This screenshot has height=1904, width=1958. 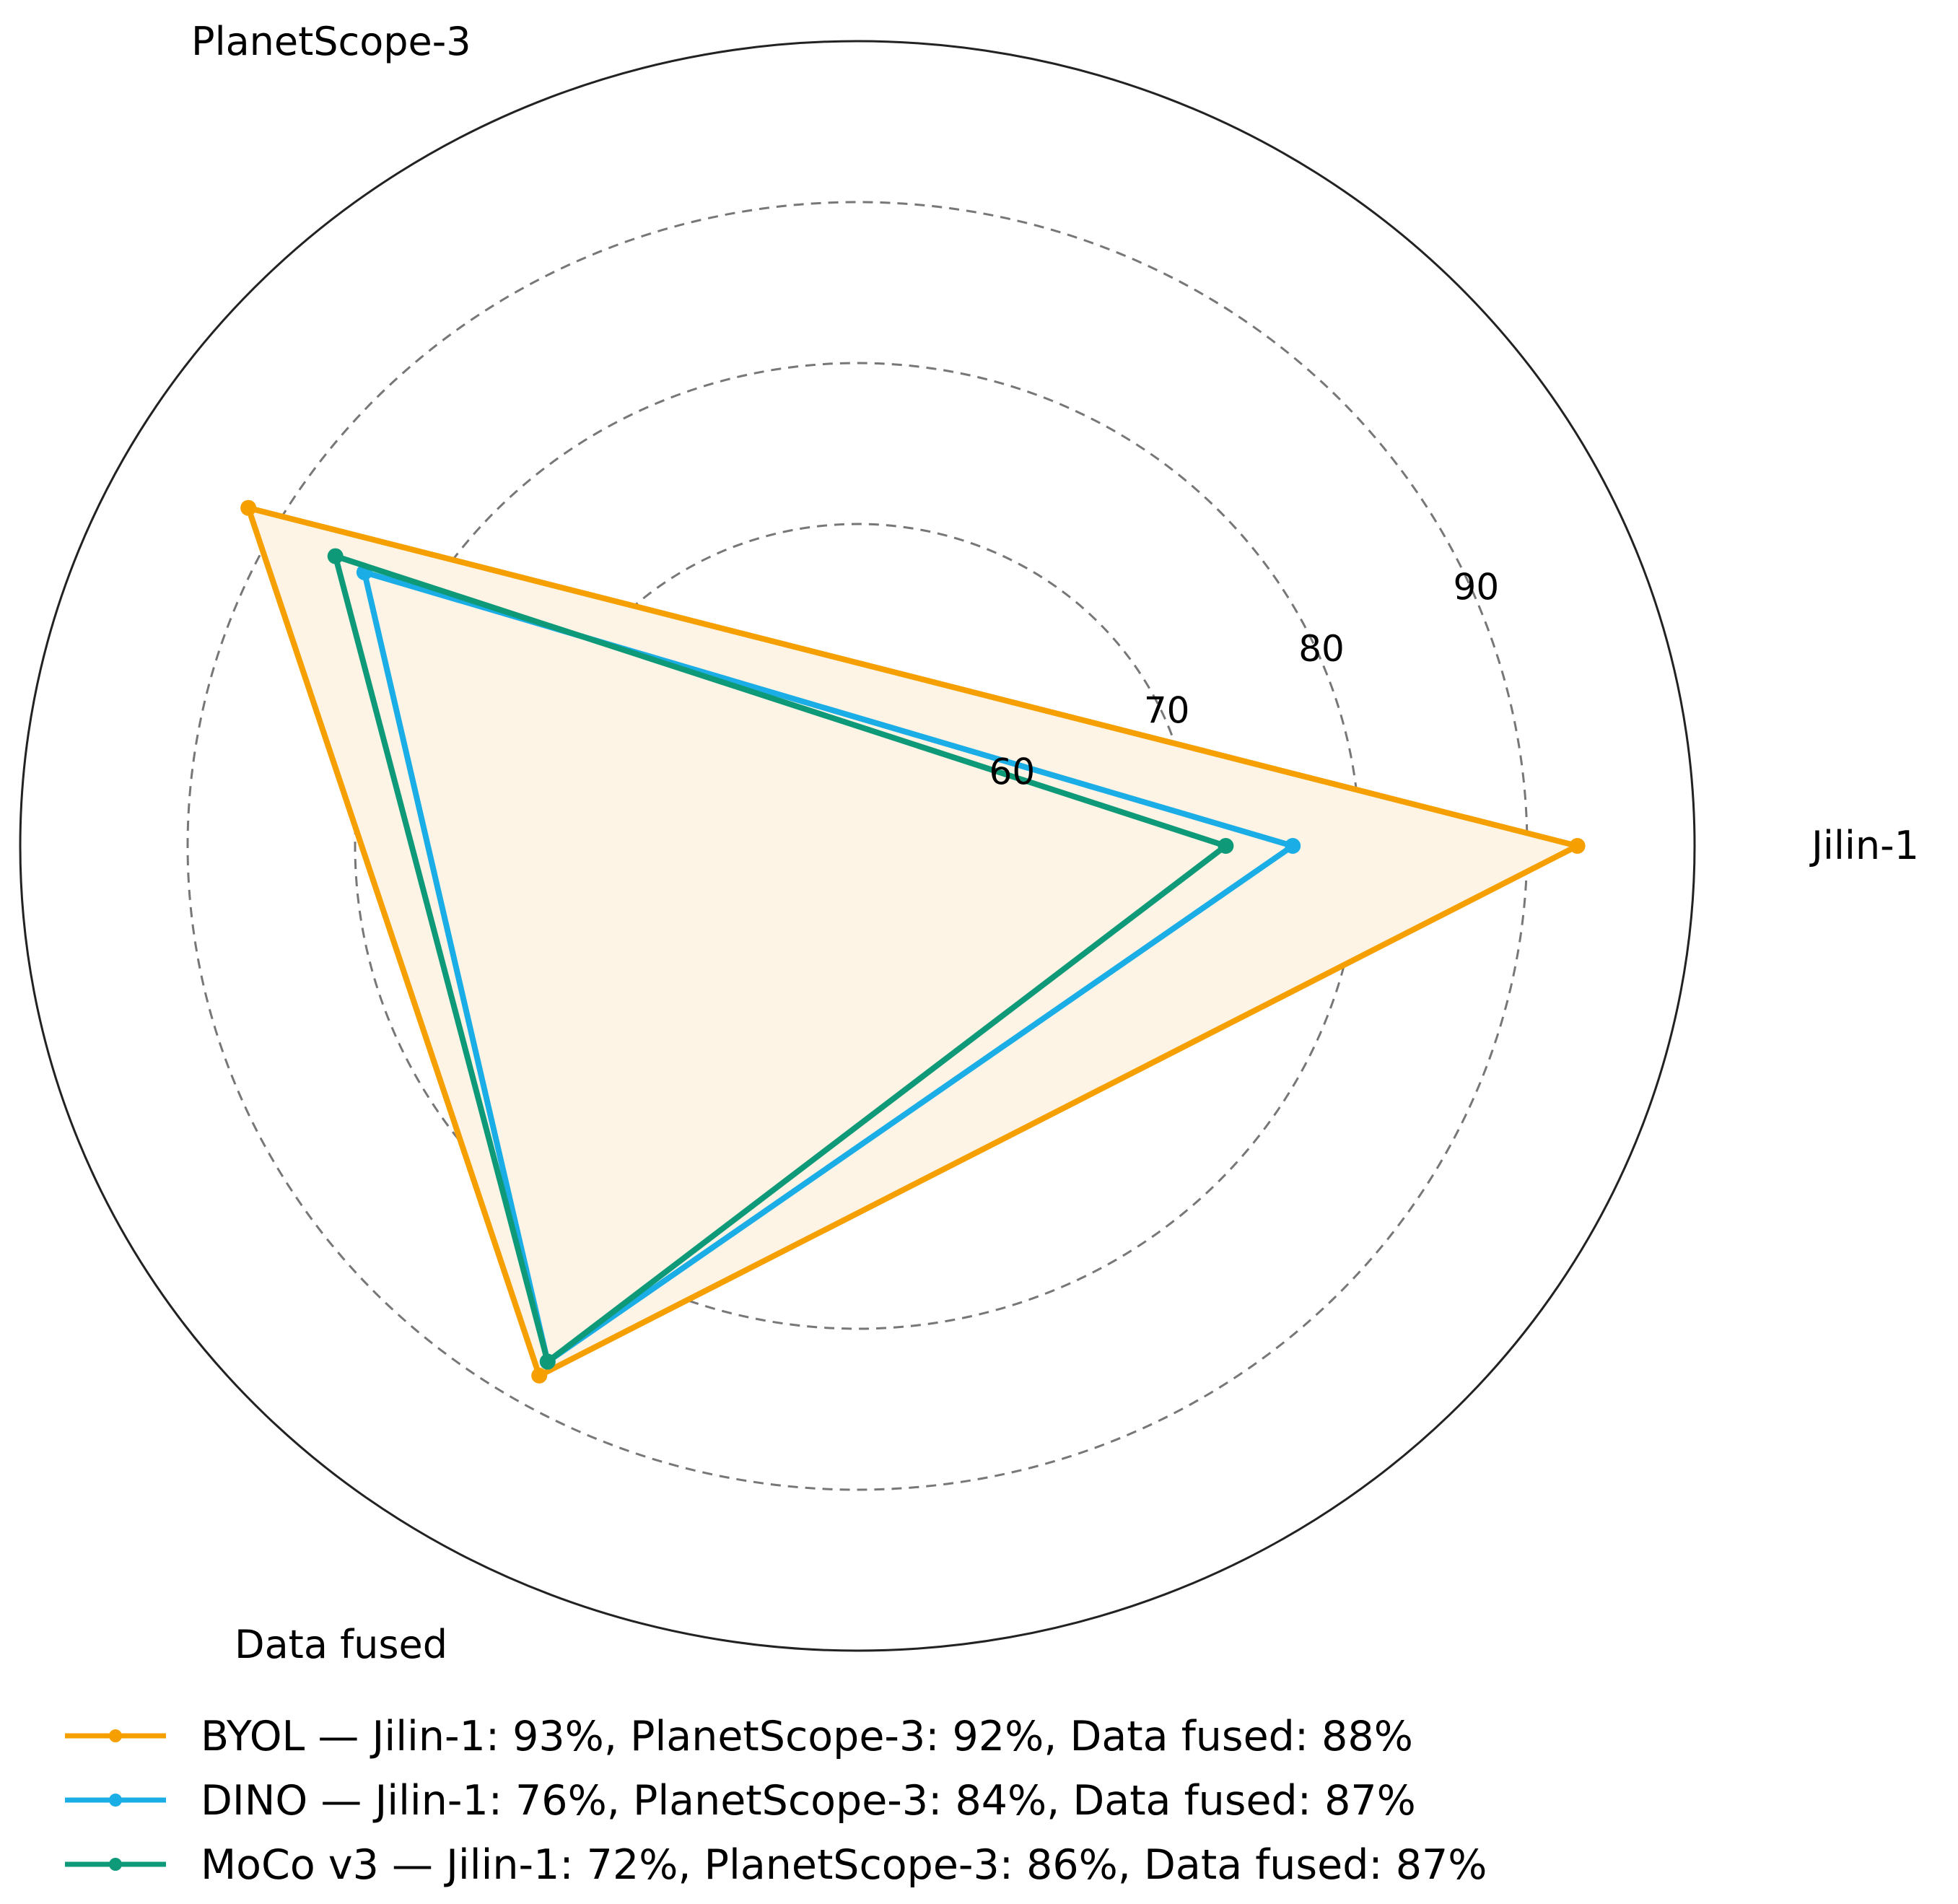 What do you see at coordinates (1293, 846) in the screenshot?
I see `series-point-dino` at bounding box center [1293, 846].